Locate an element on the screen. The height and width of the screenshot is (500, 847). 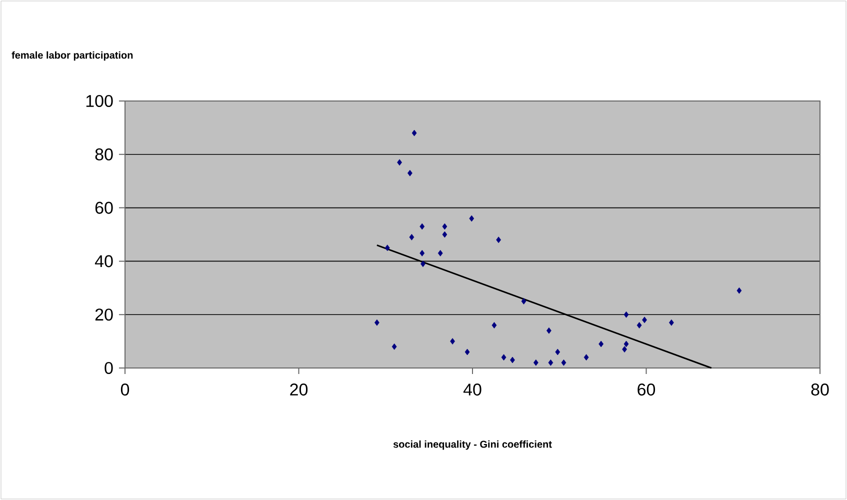
x-tick-label: 0 is located at coordinates (125, 390).